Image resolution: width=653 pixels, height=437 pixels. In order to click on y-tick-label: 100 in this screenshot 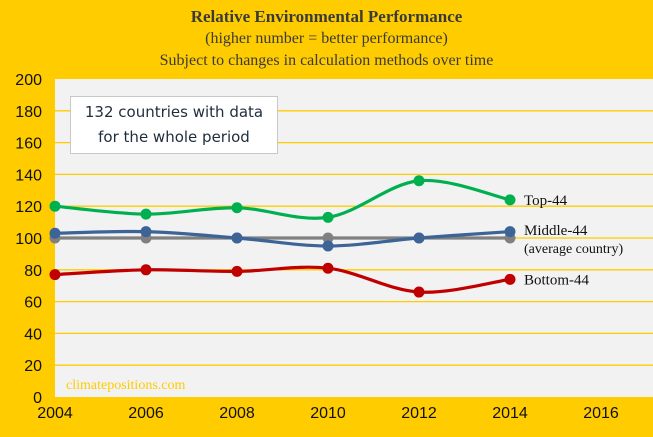, I will do `click(28, 239)`.